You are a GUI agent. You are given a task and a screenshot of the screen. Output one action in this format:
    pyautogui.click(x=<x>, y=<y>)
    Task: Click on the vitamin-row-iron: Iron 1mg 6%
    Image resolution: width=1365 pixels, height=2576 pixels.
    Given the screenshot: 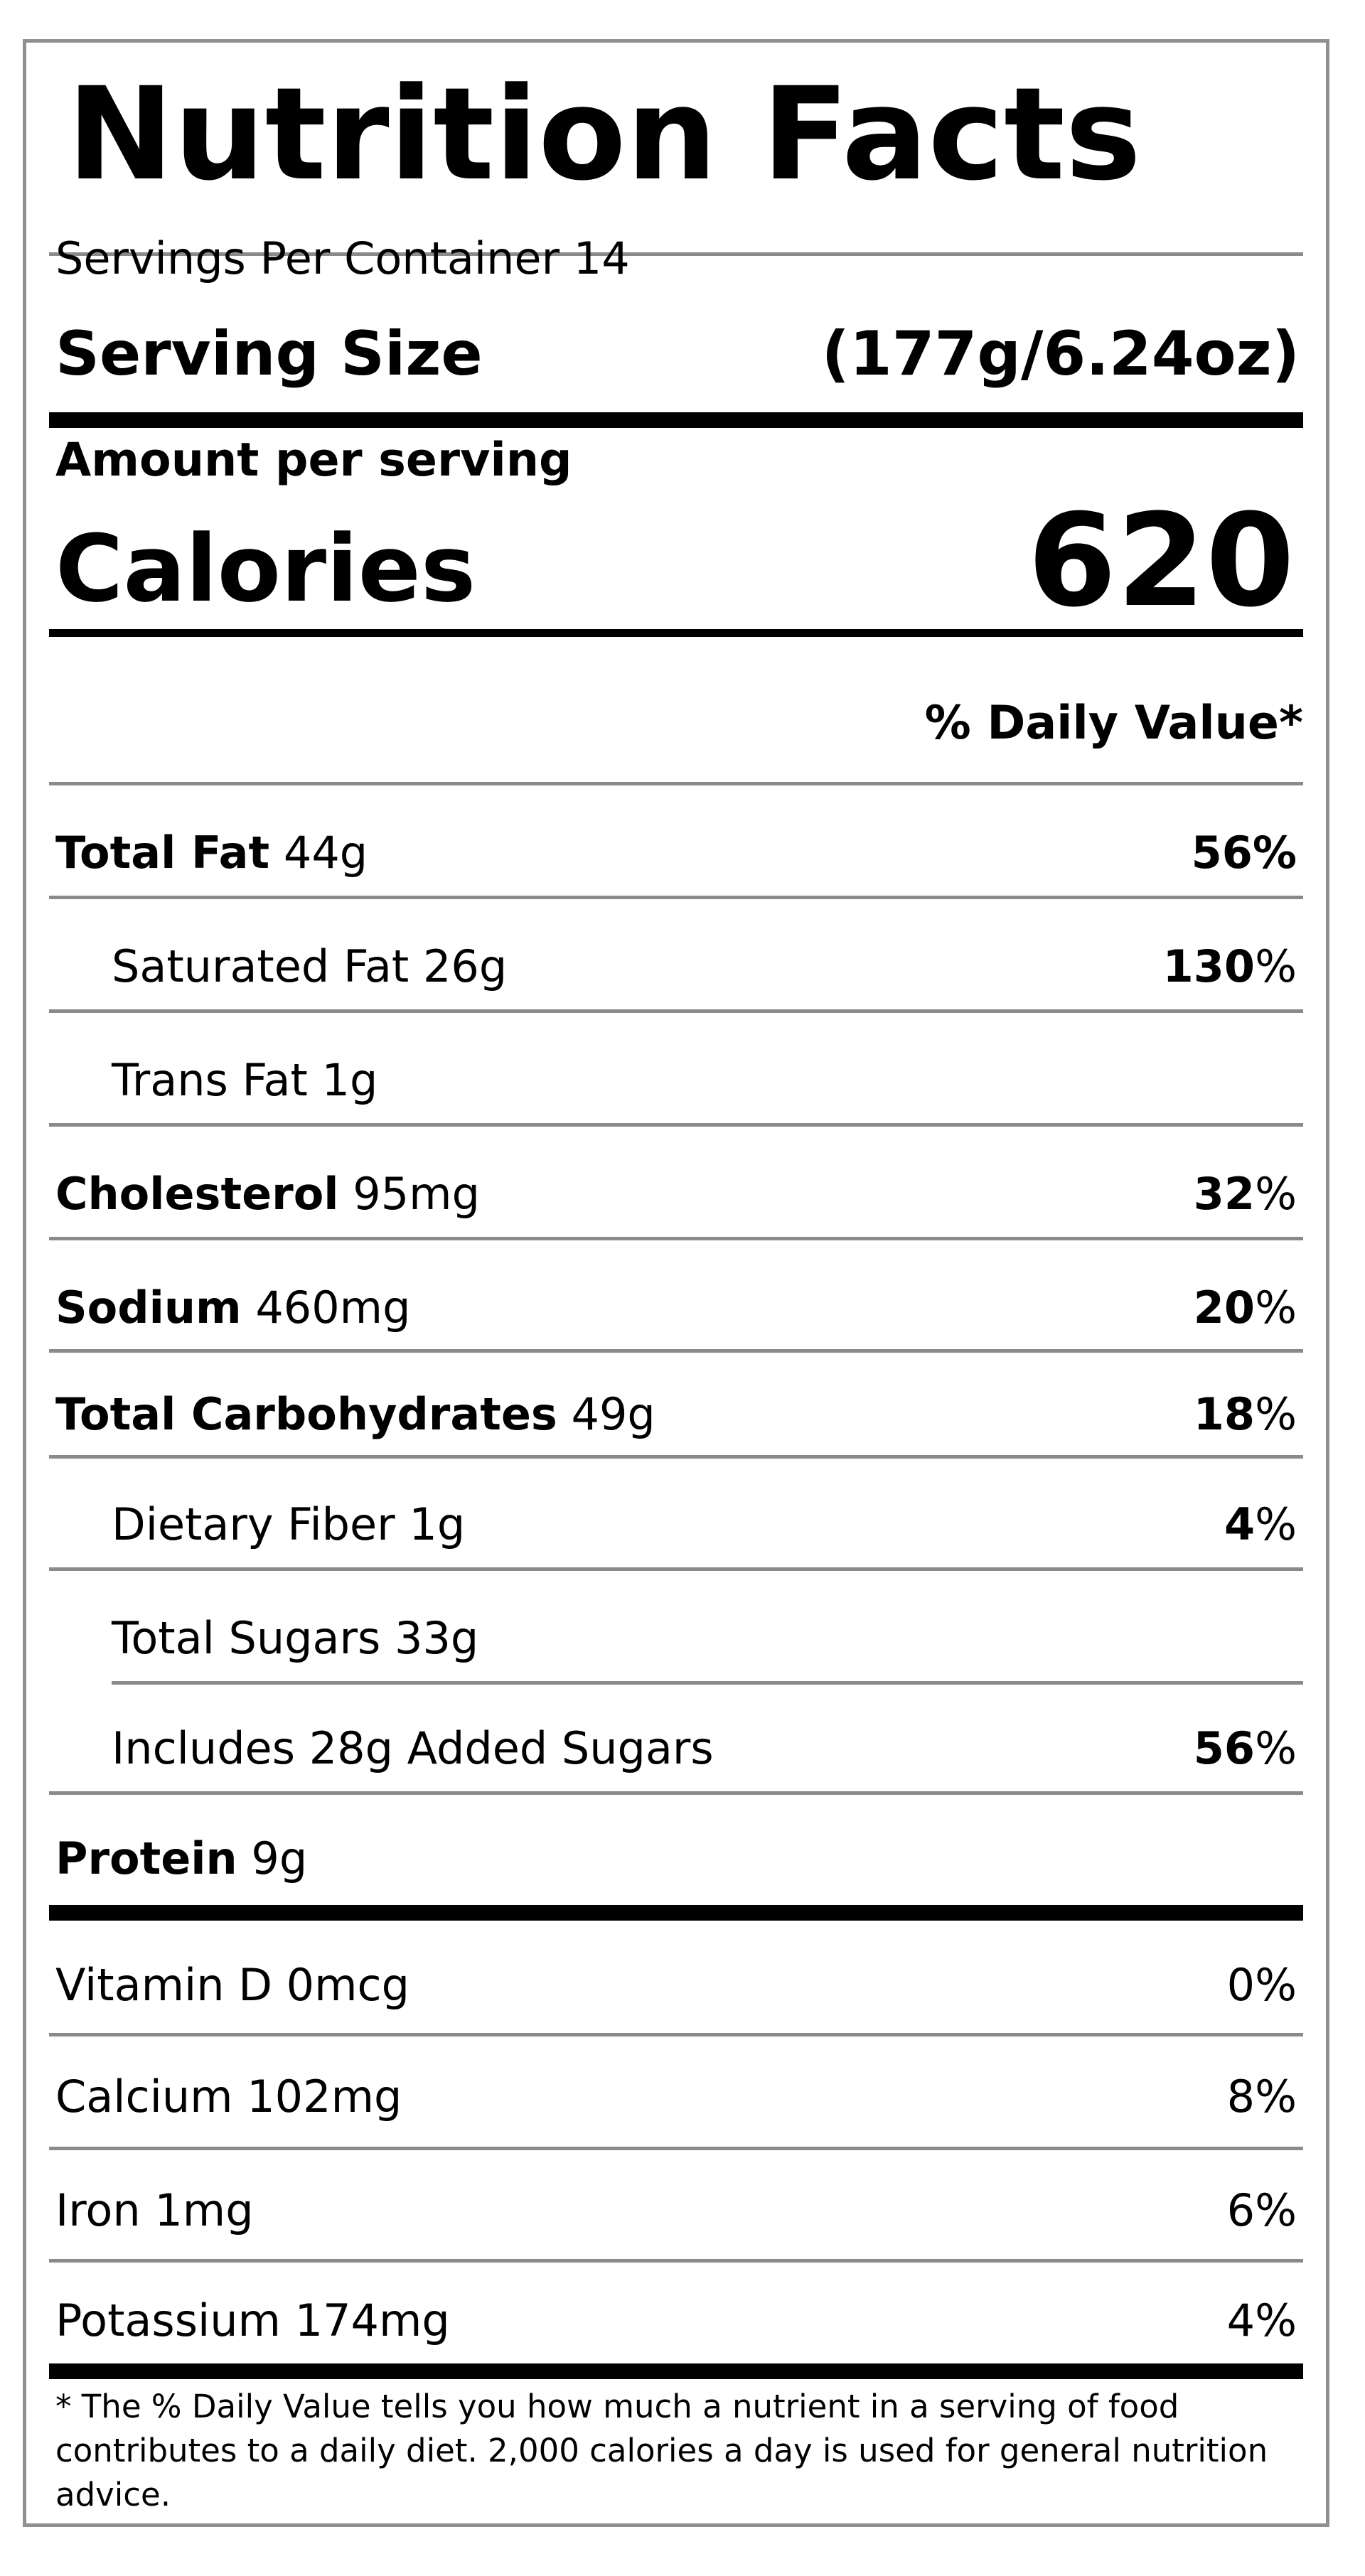 What is the action you would take?
    pyautogui.click(x=676, y=2211)
    